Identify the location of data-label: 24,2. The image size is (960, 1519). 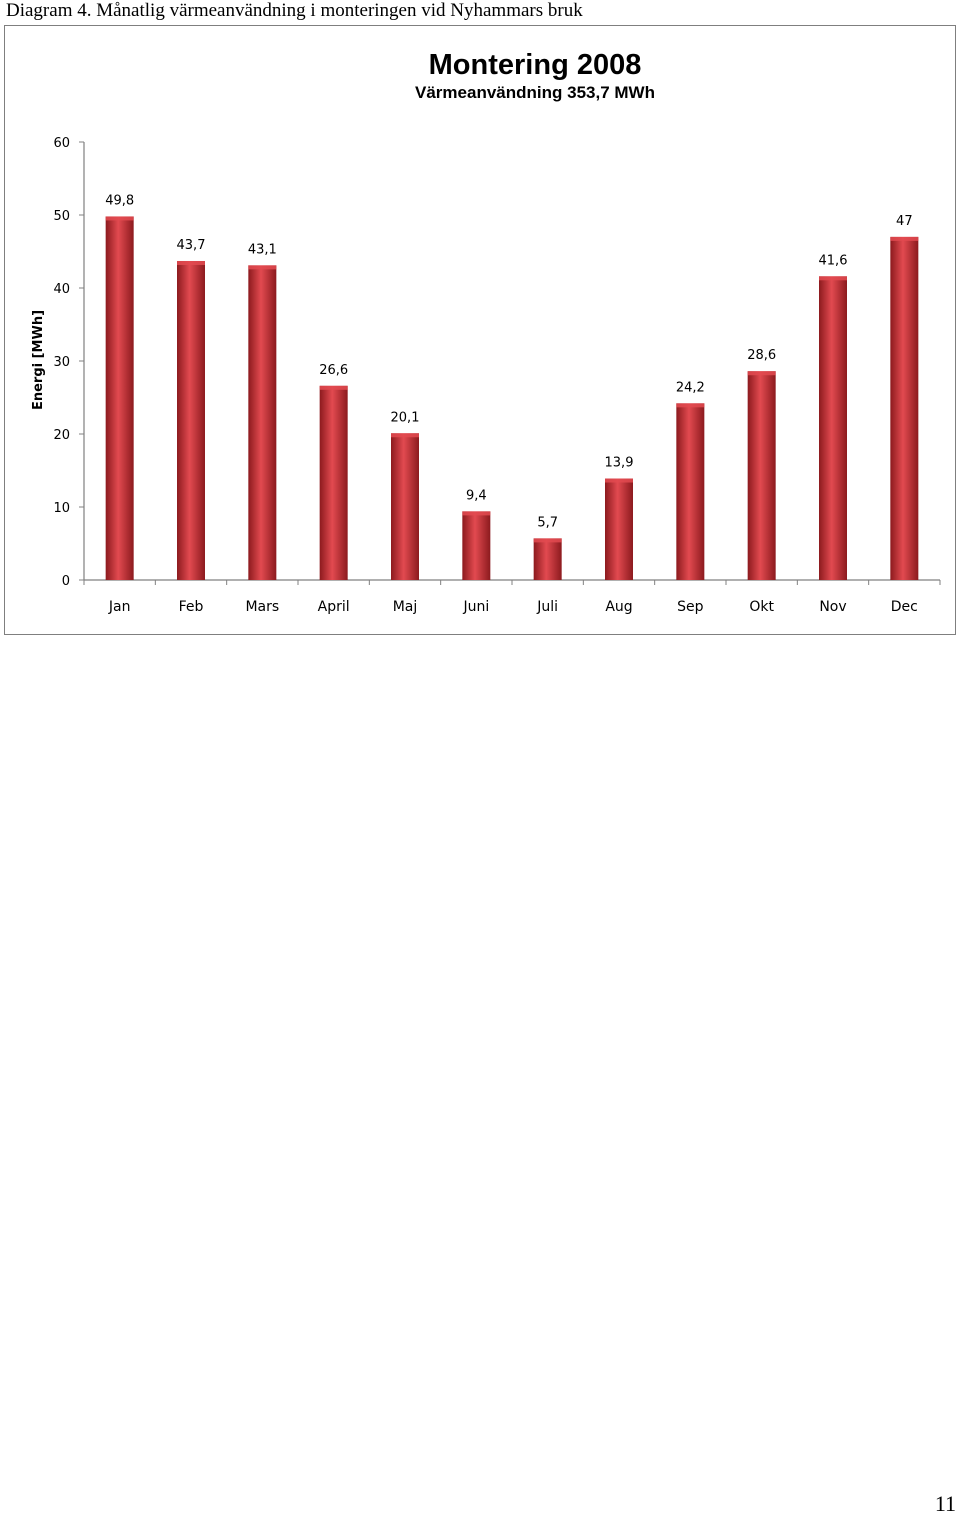
(690, 387).